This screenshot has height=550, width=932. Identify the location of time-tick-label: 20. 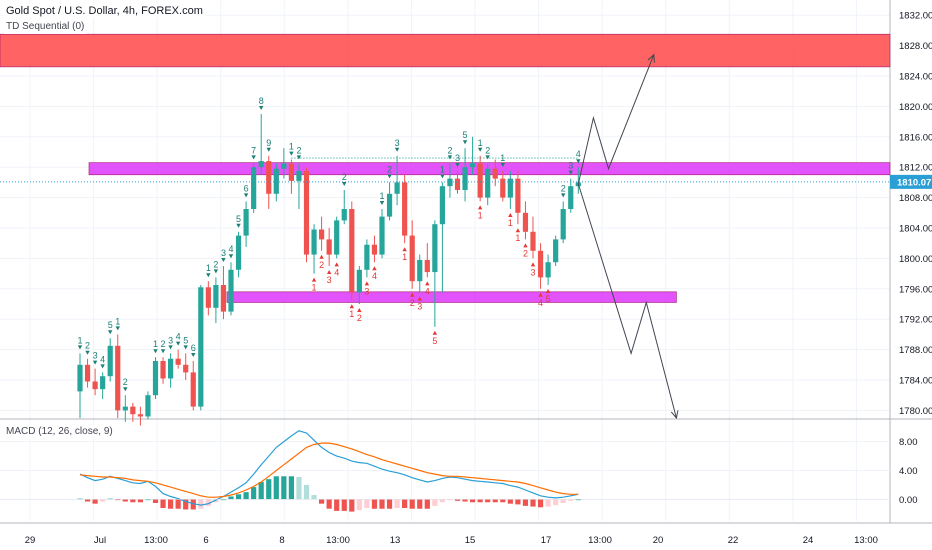
(658, 540).